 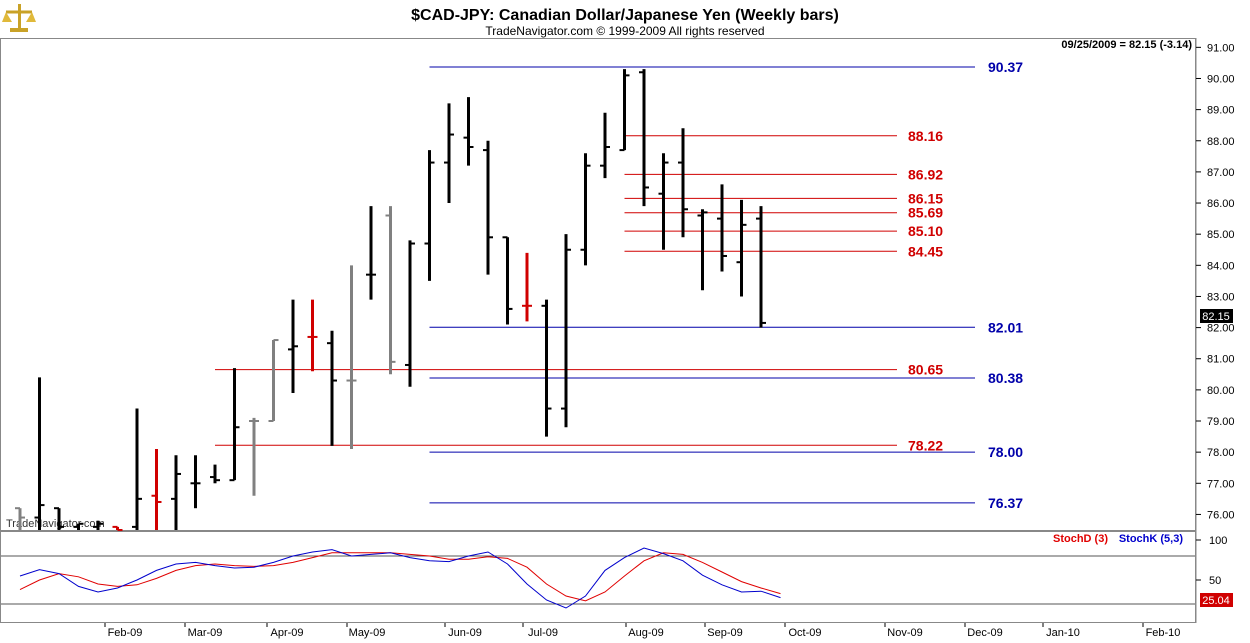 What do you see at coordinates (984, 633) in the screenshot?
I see `x-tick-label: Dec-09` at bounding box center [984, 633].